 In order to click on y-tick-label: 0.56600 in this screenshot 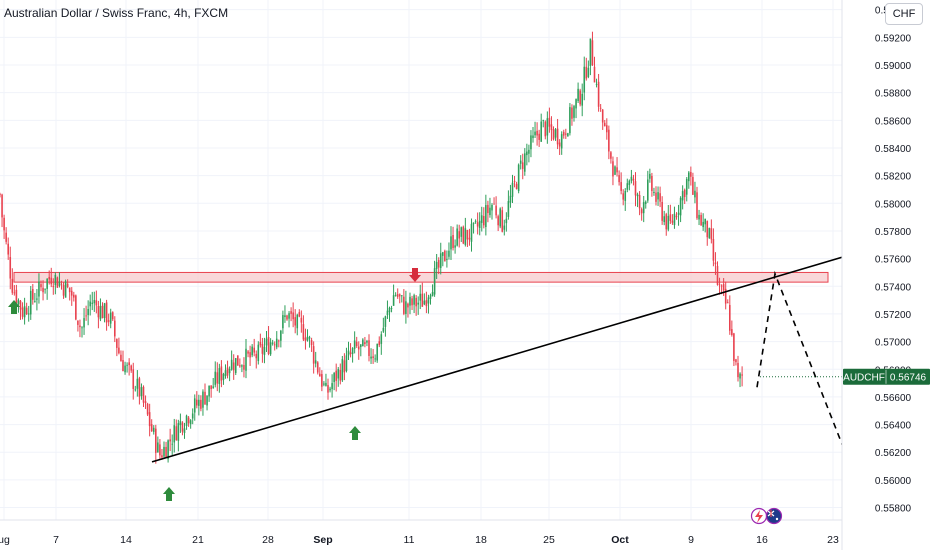, I will do `click(893, 398)`.